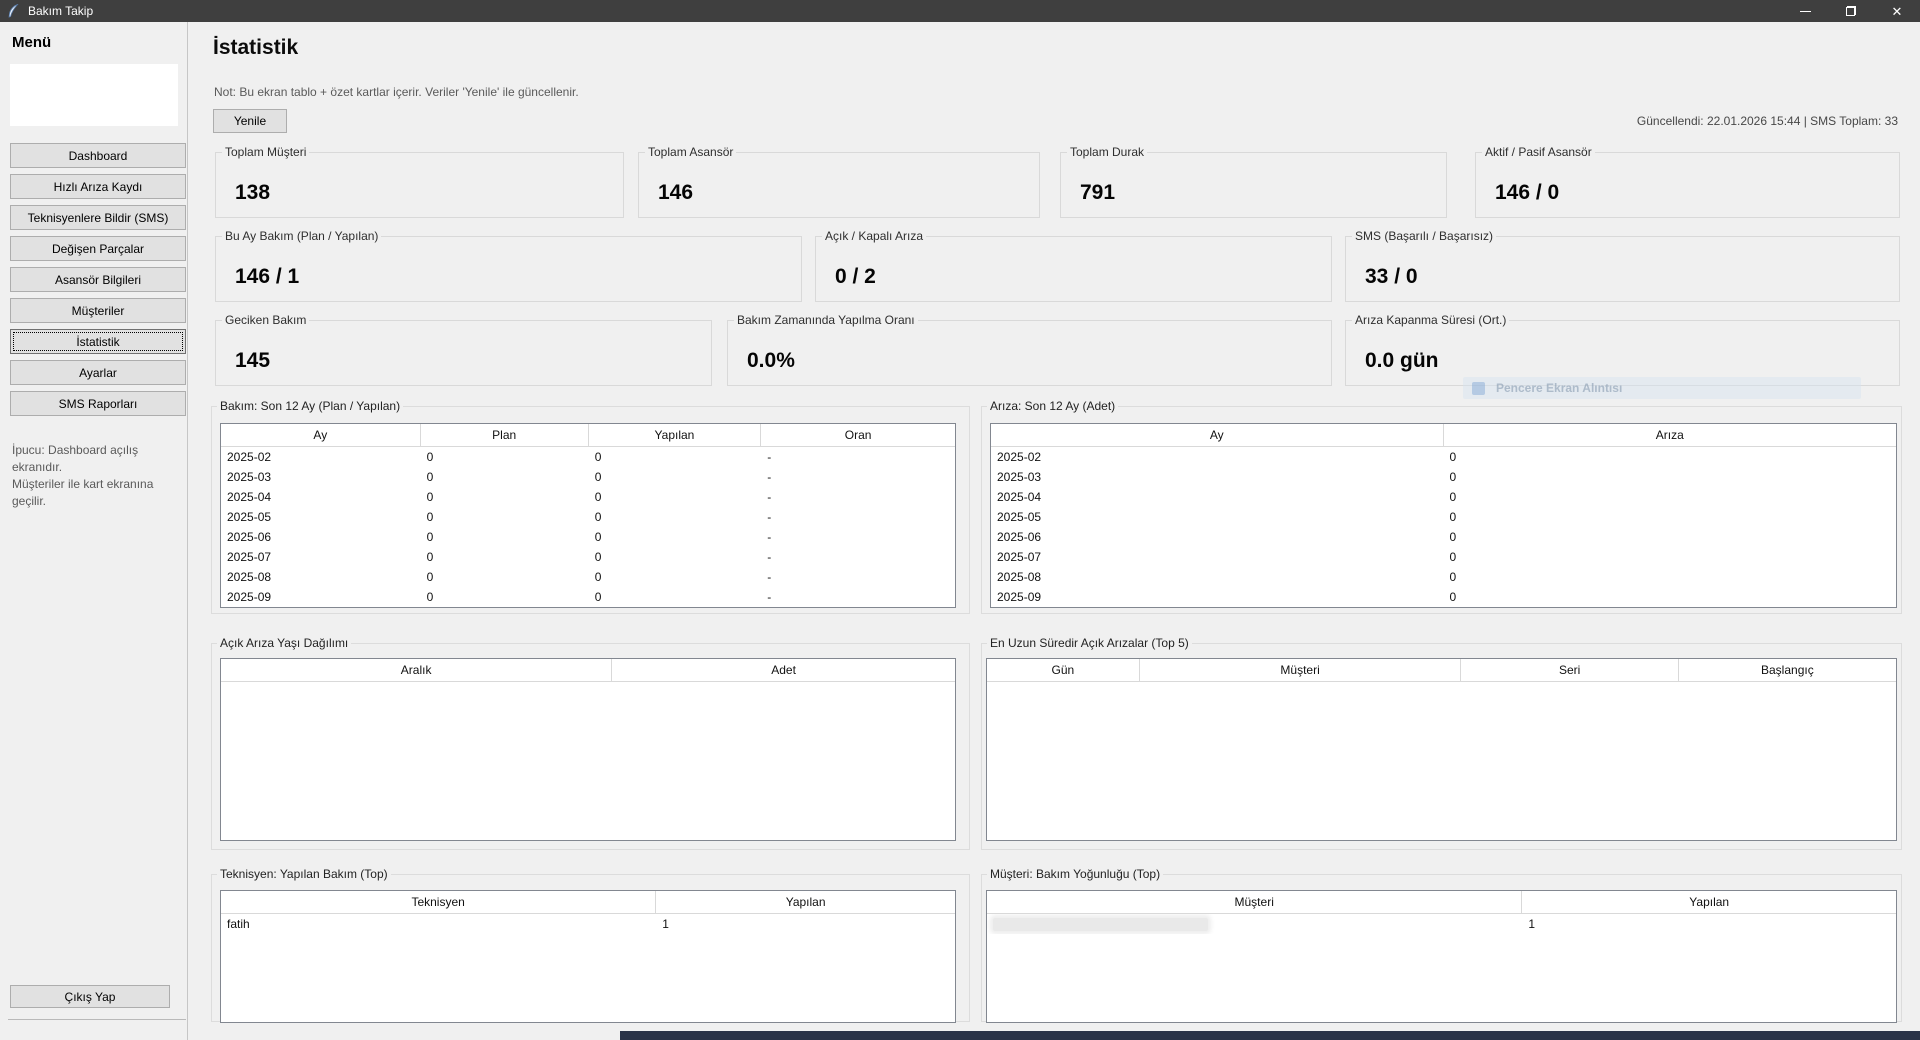  I want to click on refresh-button: Yenile, so click(250, 121).